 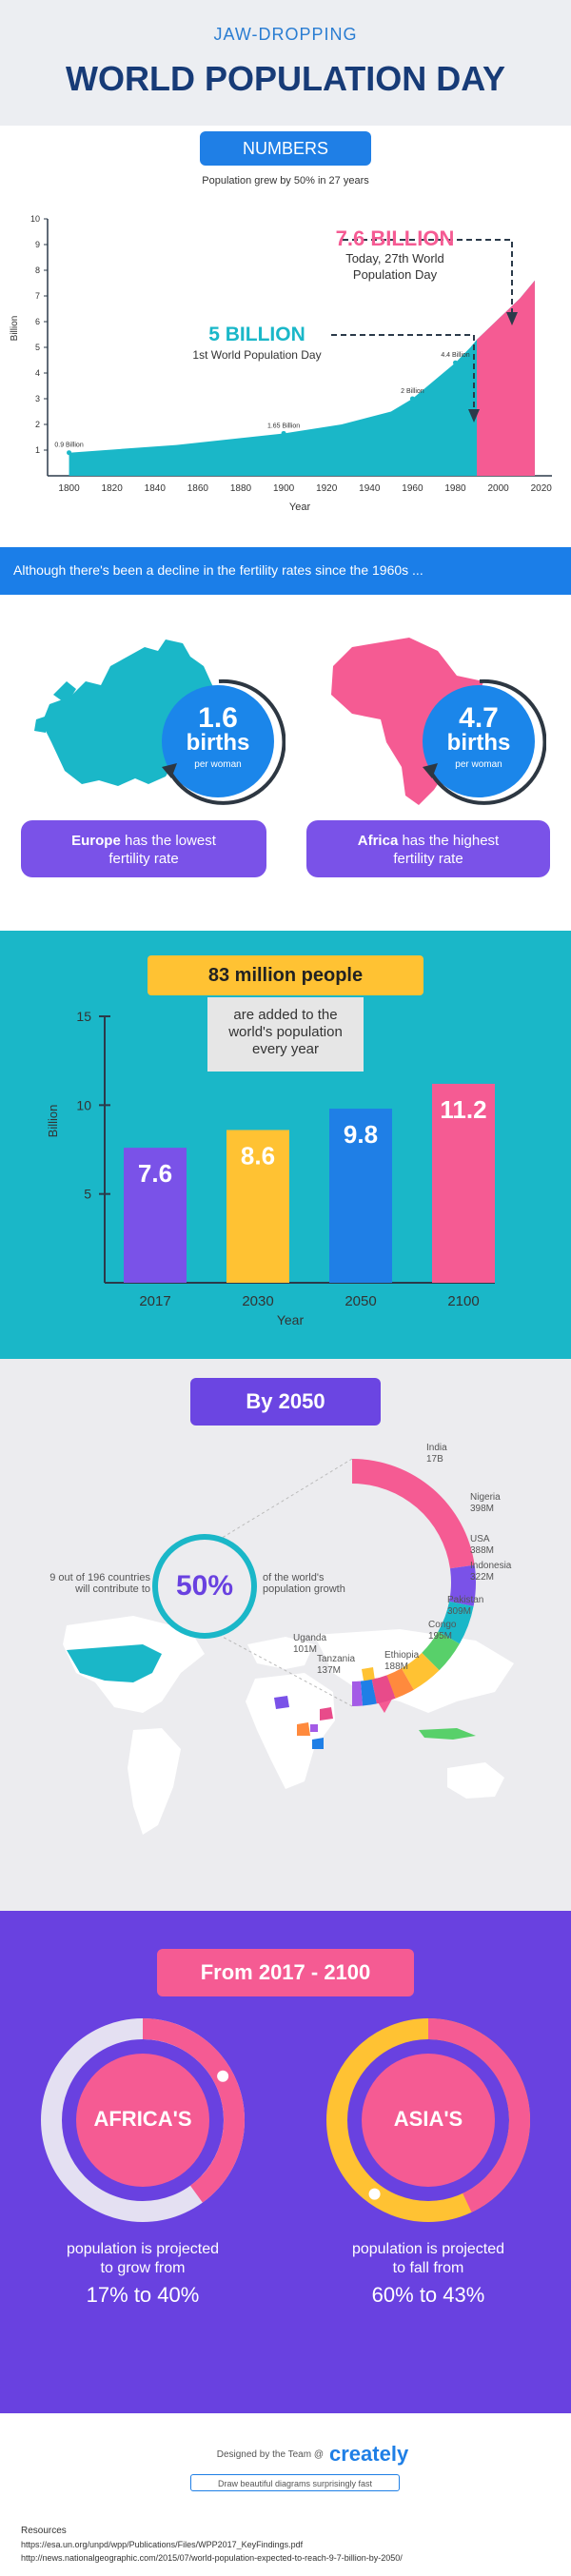 I want to click on asia-ring-label: ASIA'S, so click(x=428, y=2119).